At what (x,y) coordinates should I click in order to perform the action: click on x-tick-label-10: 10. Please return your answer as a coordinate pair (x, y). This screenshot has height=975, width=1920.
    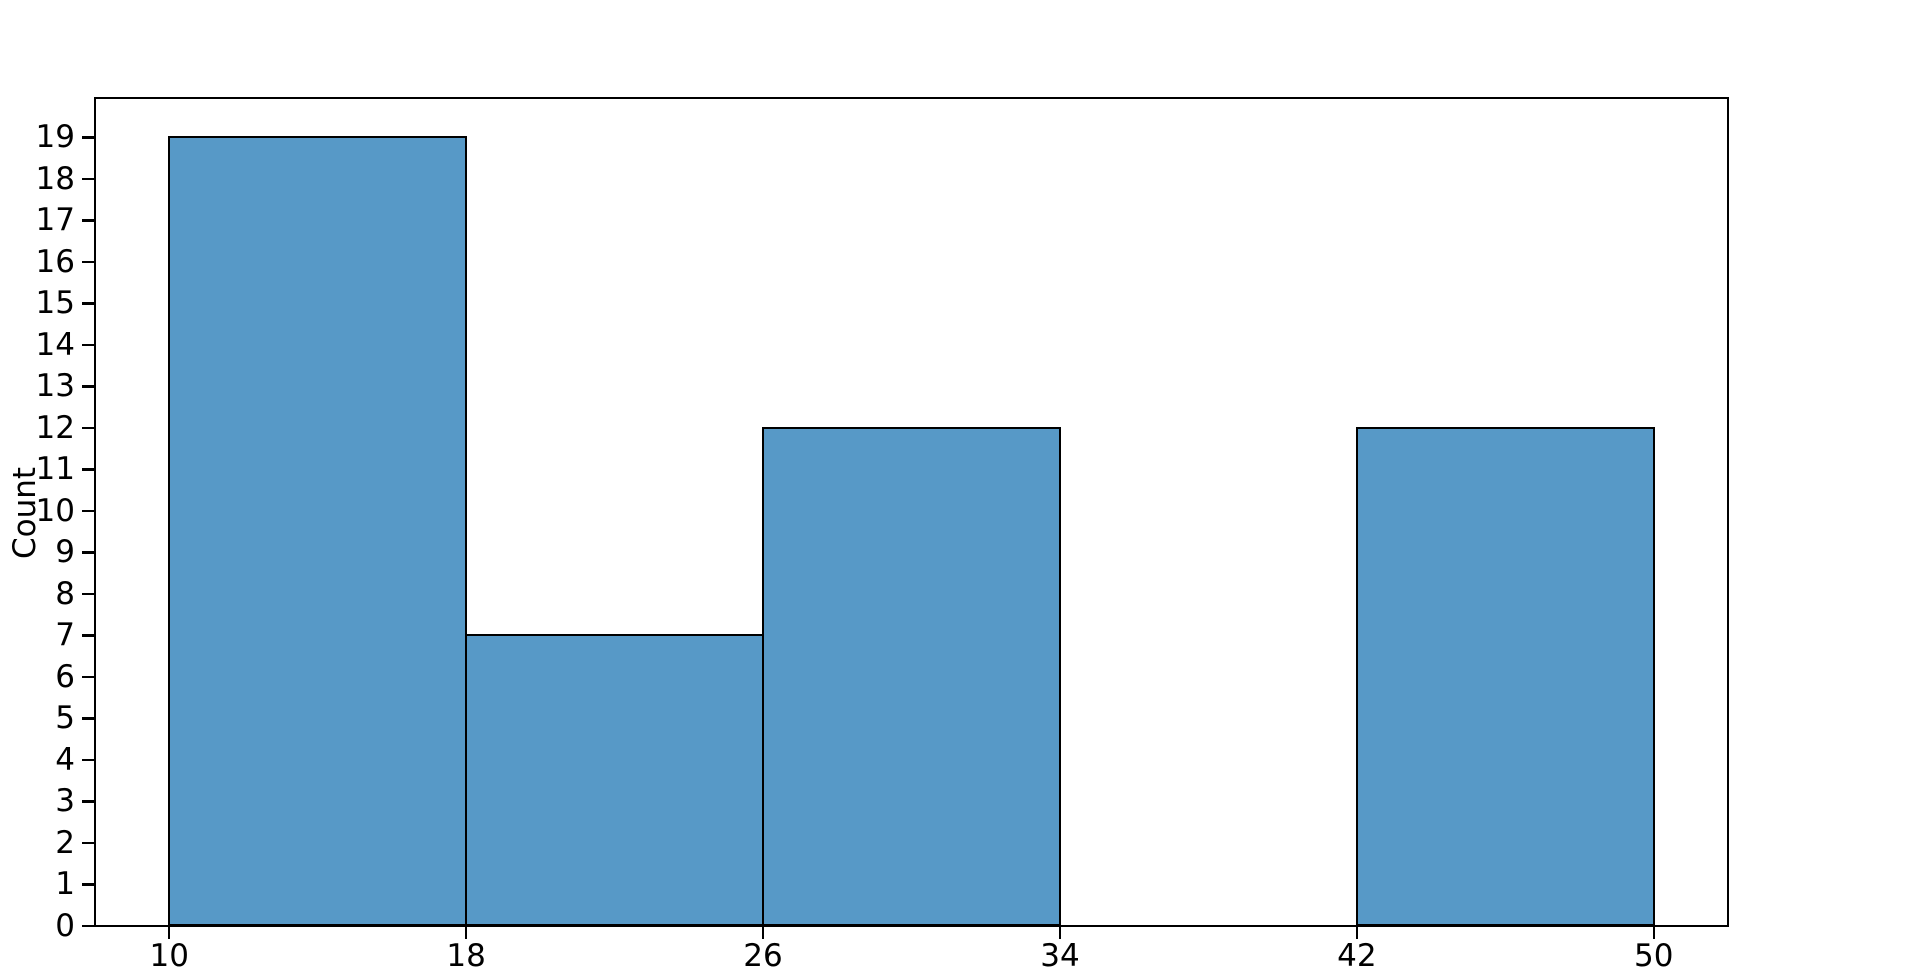
    Looking at the image, I should click on (169, 956).